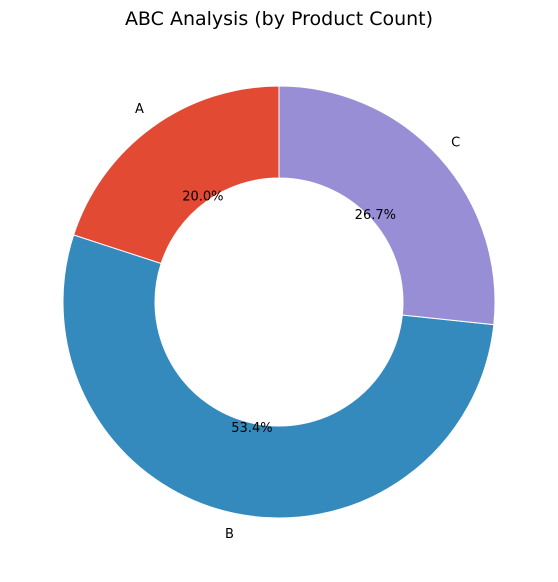 Image resolution: width=558 pixels, height=582 pixels. I want to click on category-label-b: B, so click(229, 534).